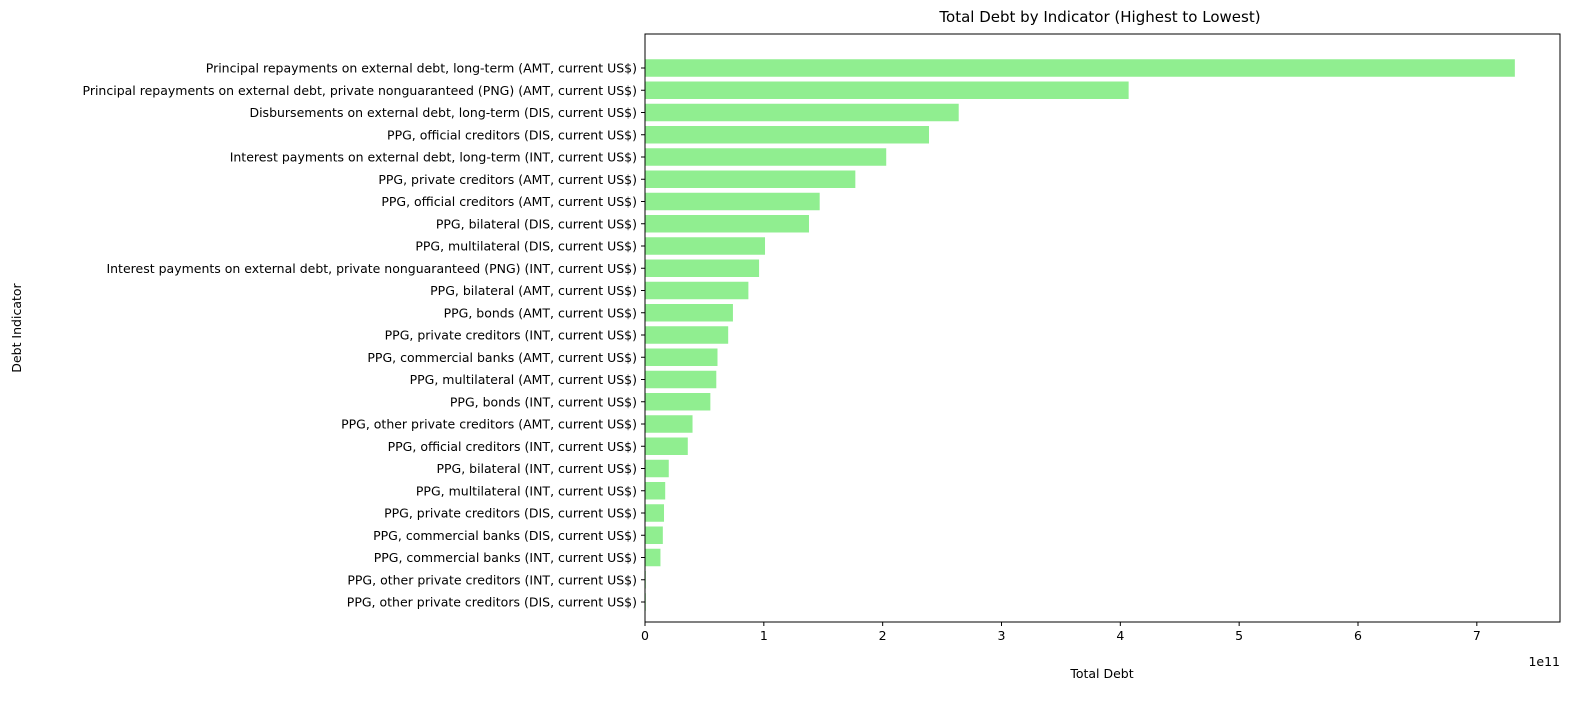 The height and width of the screenshot is (705, 1595). I want to click on y-tick-label: PPG, multilateral (AMT, current US$), so click(523, 379).